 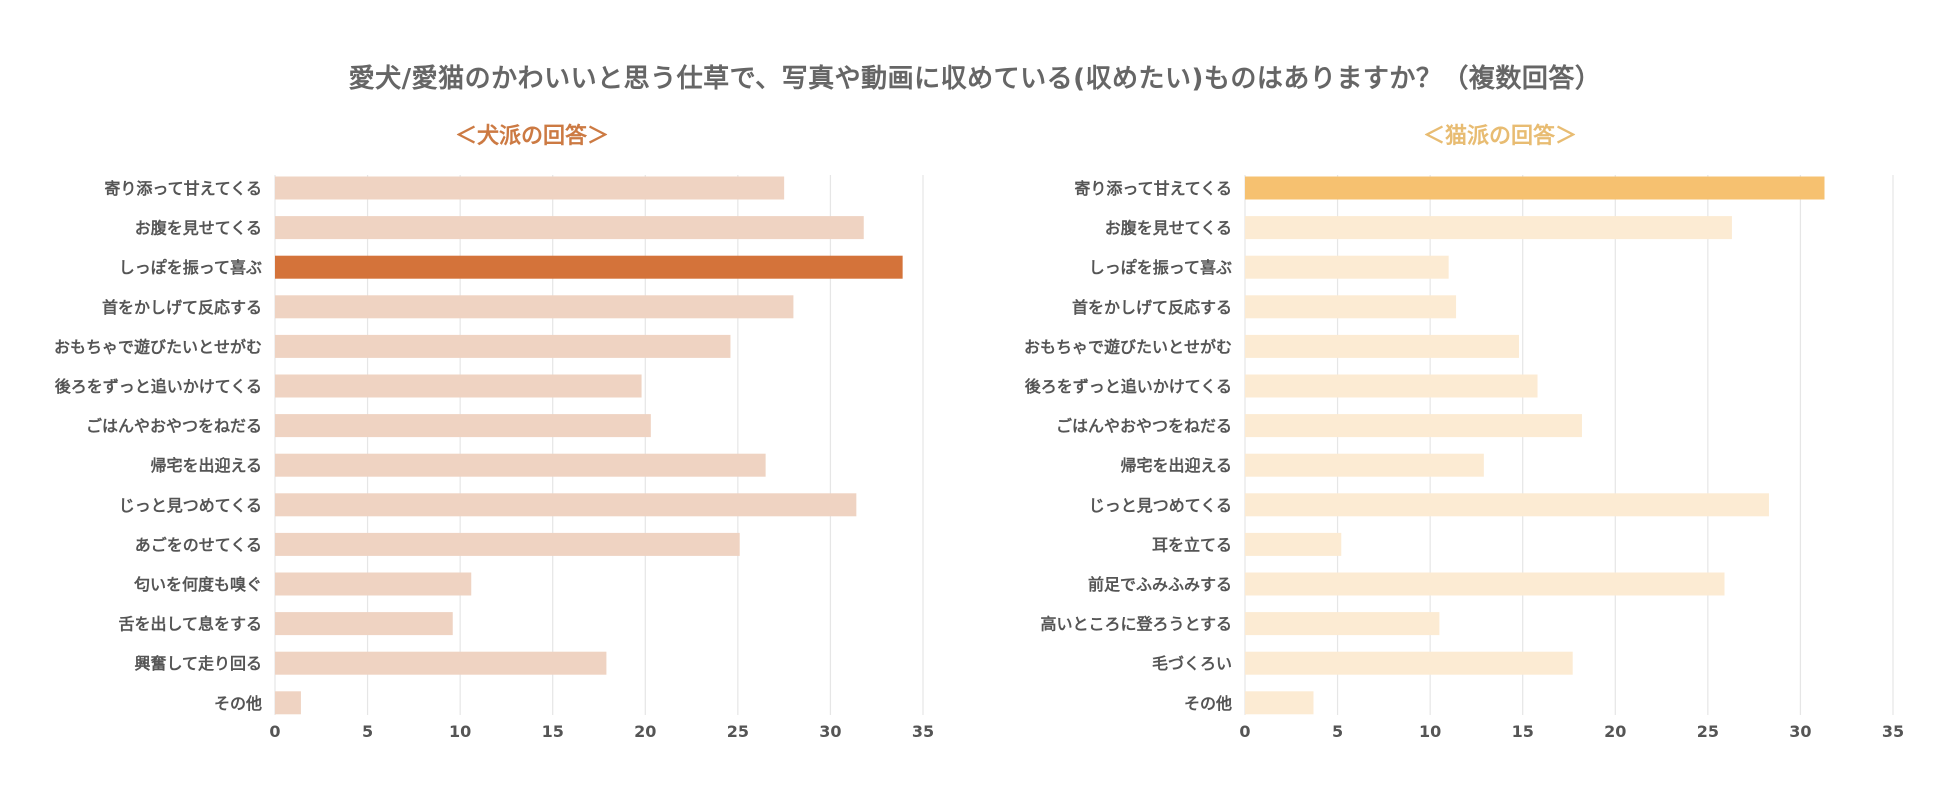 I want to click on dog-category-label: その他, so click(x=238, y=703).